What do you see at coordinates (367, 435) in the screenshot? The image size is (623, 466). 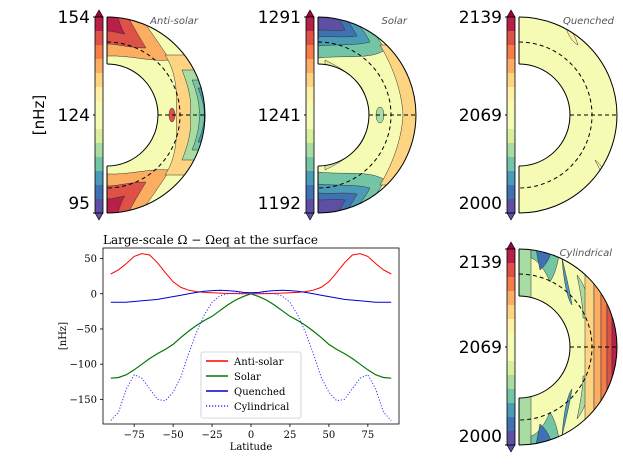 I see `x-tick-label: 75` at bounding box center [367, 435].